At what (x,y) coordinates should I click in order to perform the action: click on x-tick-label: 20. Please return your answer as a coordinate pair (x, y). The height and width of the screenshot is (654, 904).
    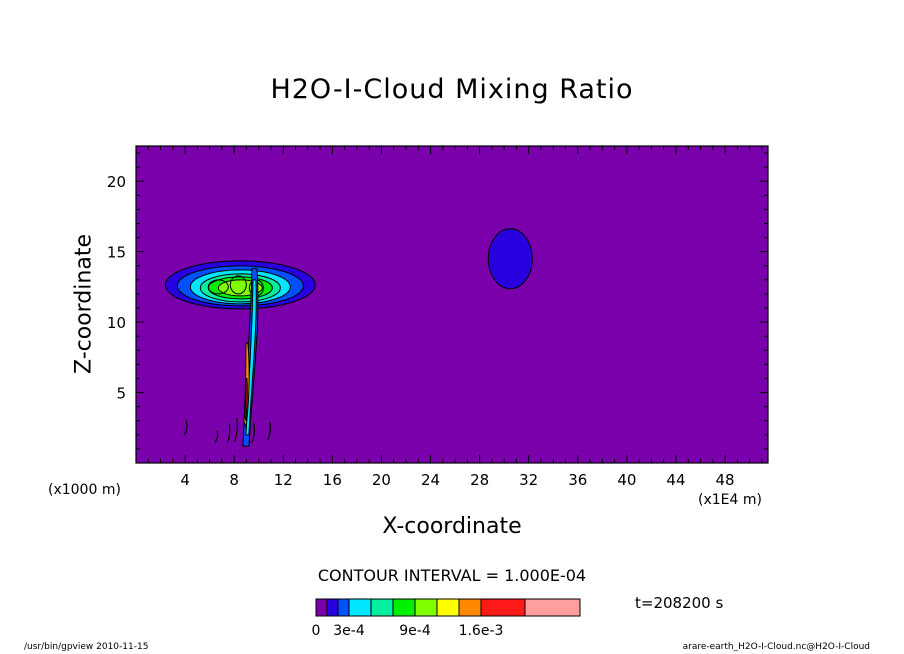
    Looking at the image, I should click on (381, 480).